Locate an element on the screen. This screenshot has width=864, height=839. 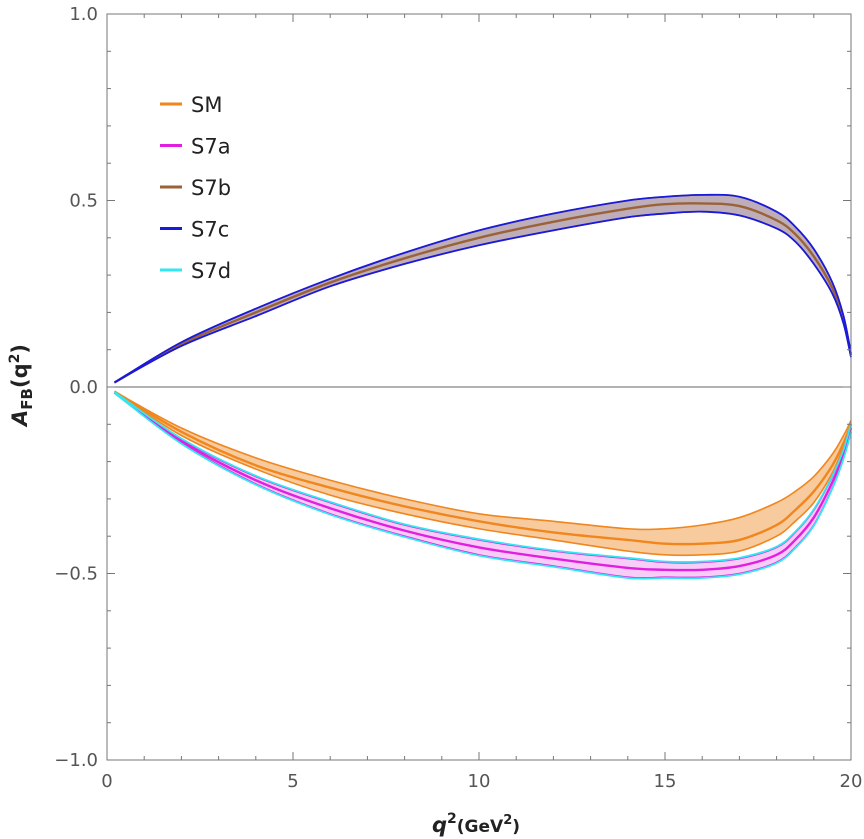
y-tick-label: 0.0 is located at coordinates (83, 387).